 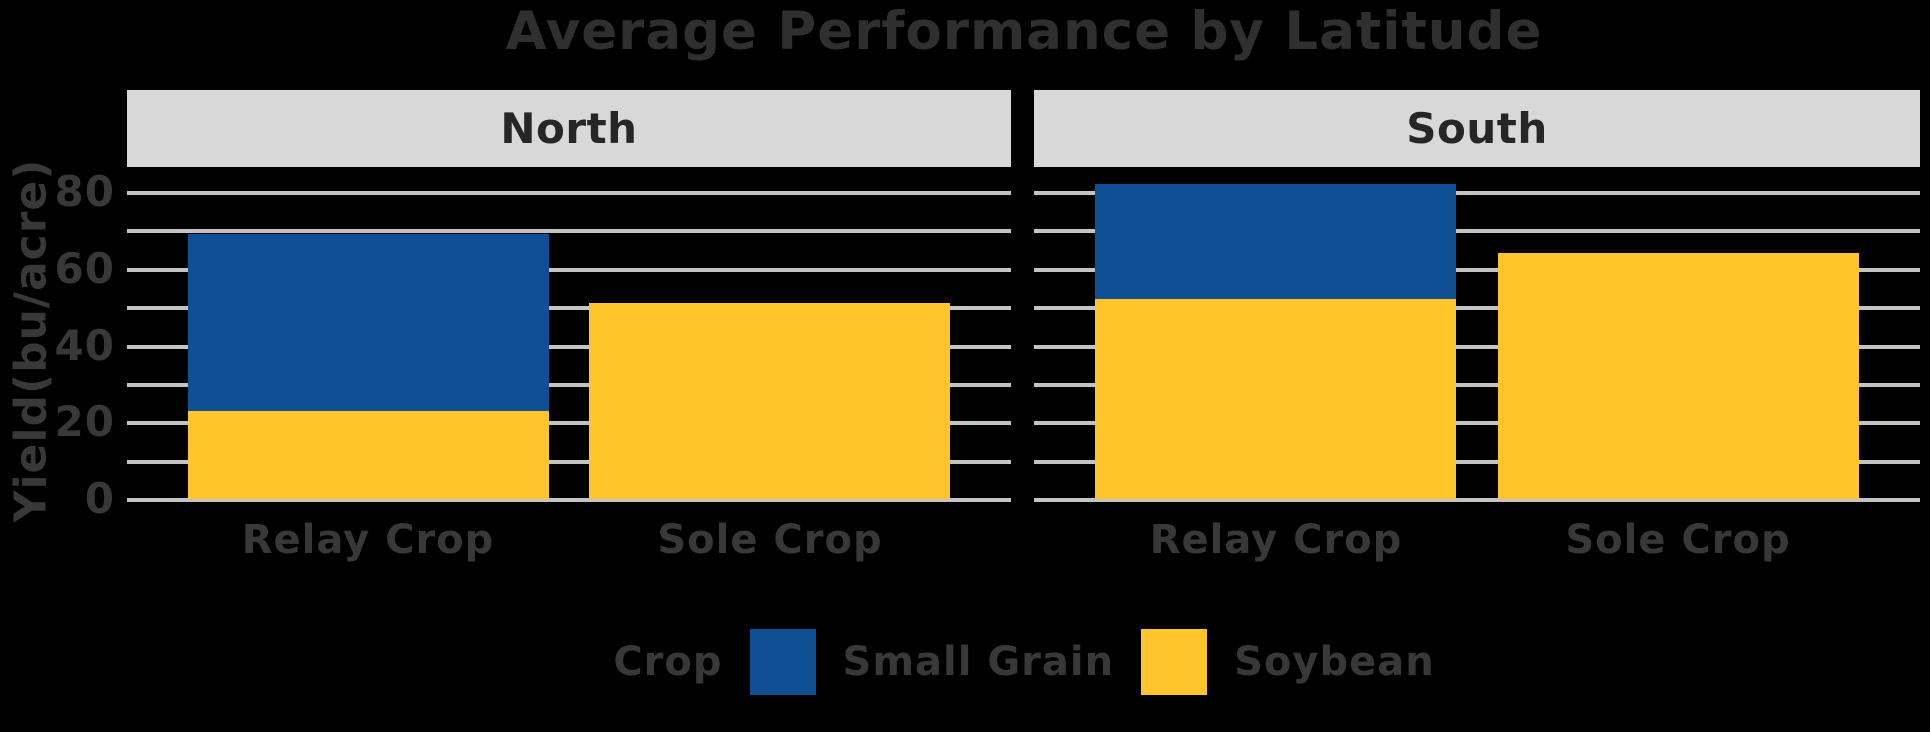 What do you see at coordinates (1334, 662) in the screenshot?
I see `legend-label-soybean: Soybean` at bounding box center [1334, 662].